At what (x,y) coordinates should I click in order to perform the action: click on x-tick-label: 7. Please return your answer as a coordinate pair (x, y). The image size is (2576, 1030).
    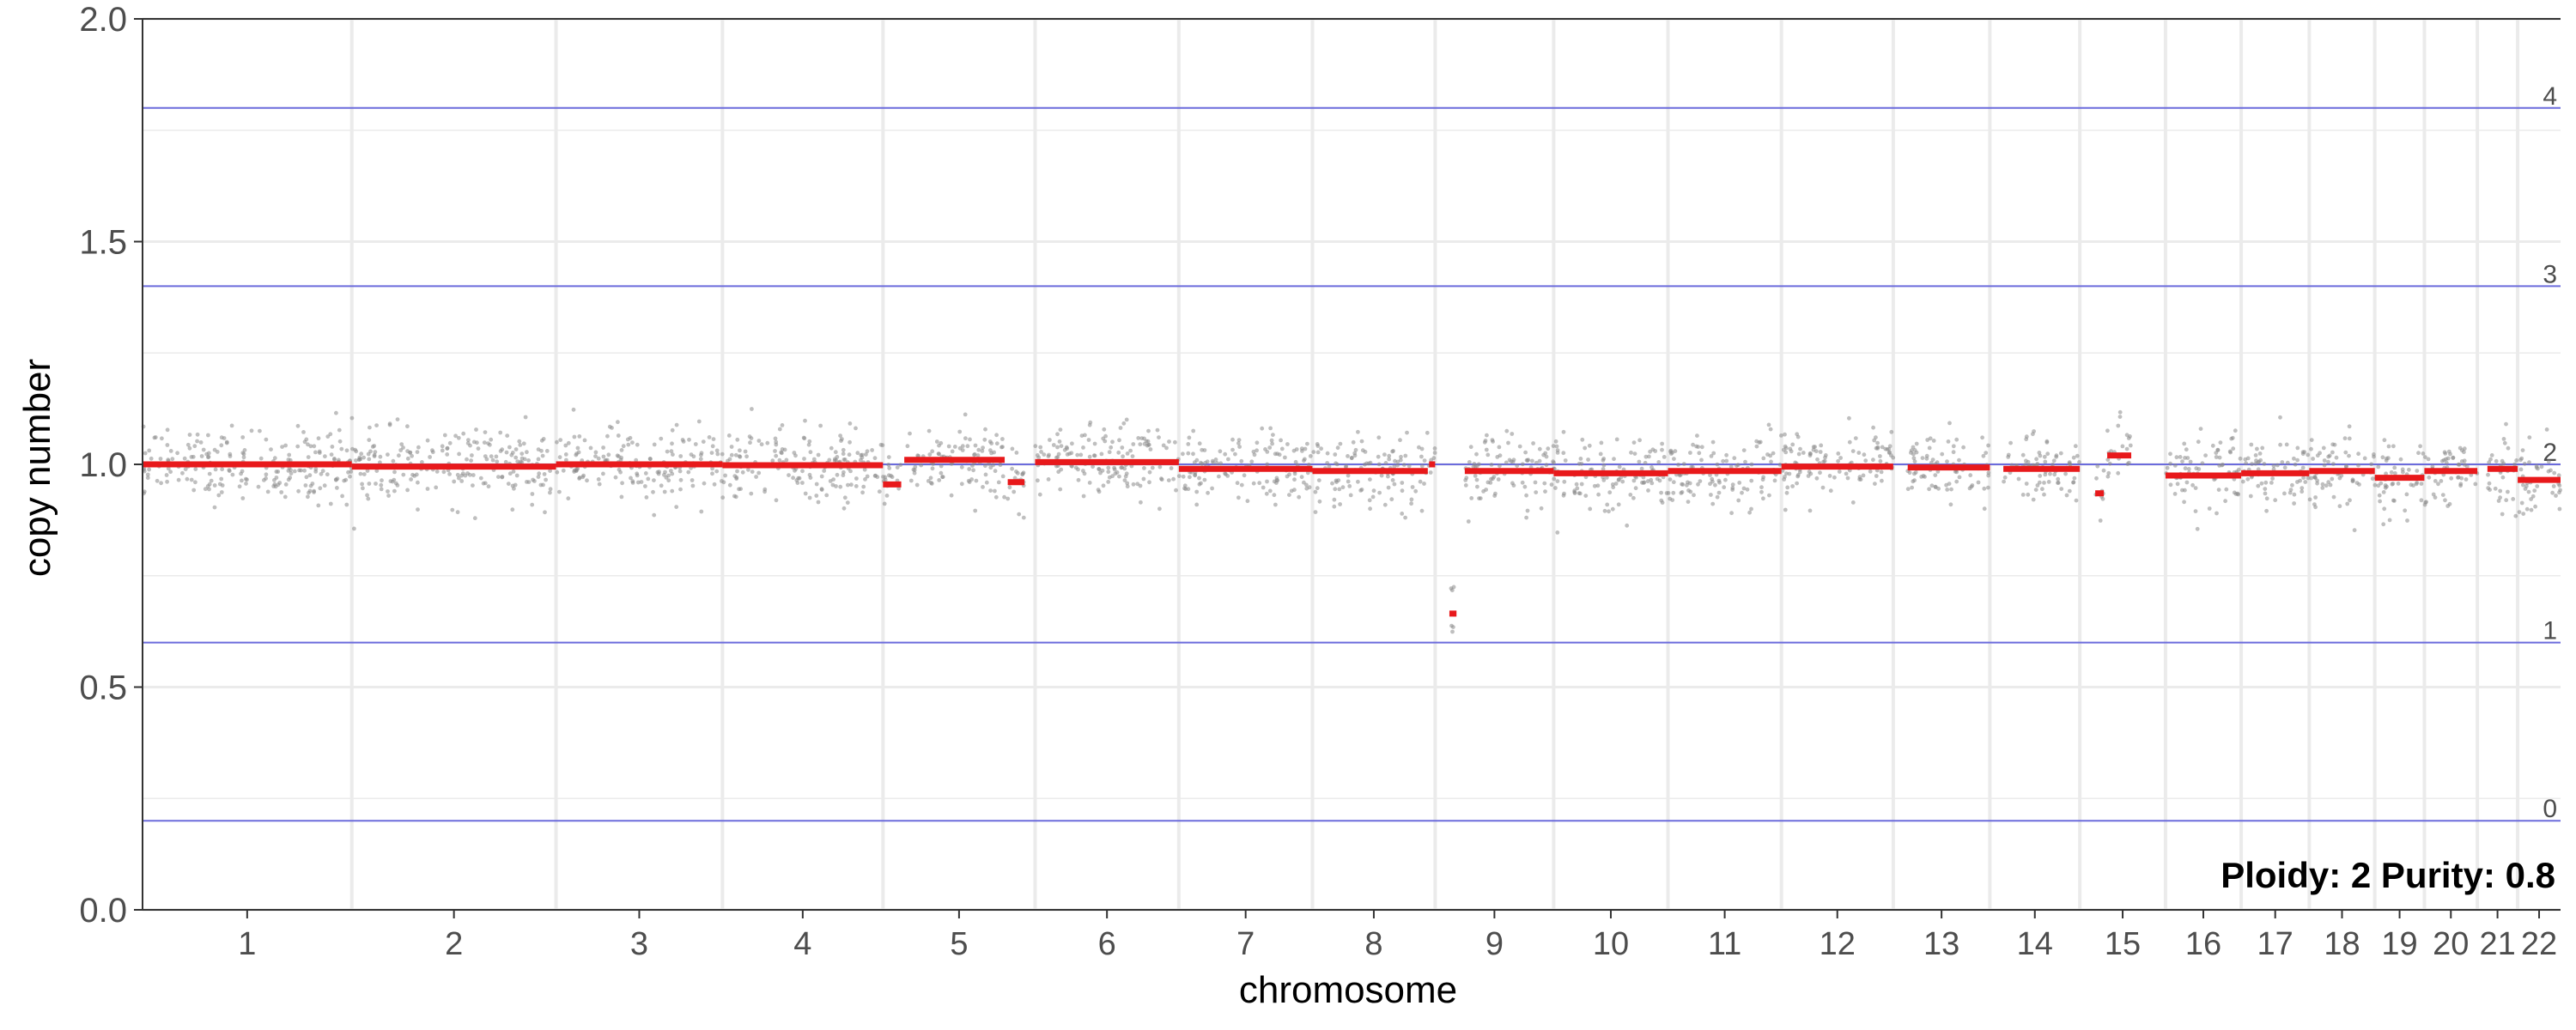
    Looking at the image, I should click on (1246, 944).